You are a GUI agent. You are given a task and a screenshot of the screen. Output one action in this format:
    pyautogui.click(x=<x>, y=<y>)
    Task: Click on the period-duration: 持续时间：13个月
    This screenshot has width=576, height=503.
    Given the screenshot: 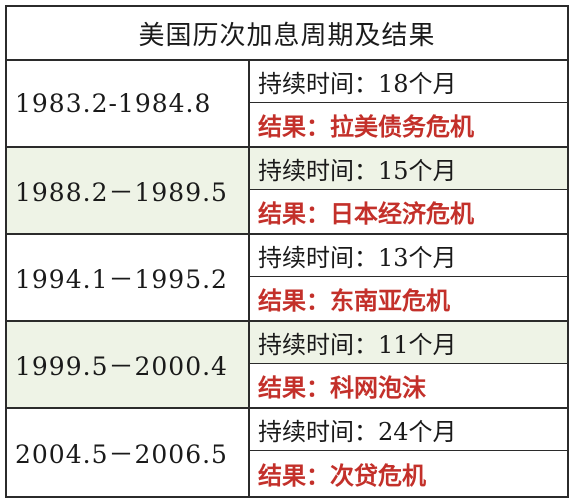 What is the action you would take?
    pyautogui.click(x=408, y=256)
    